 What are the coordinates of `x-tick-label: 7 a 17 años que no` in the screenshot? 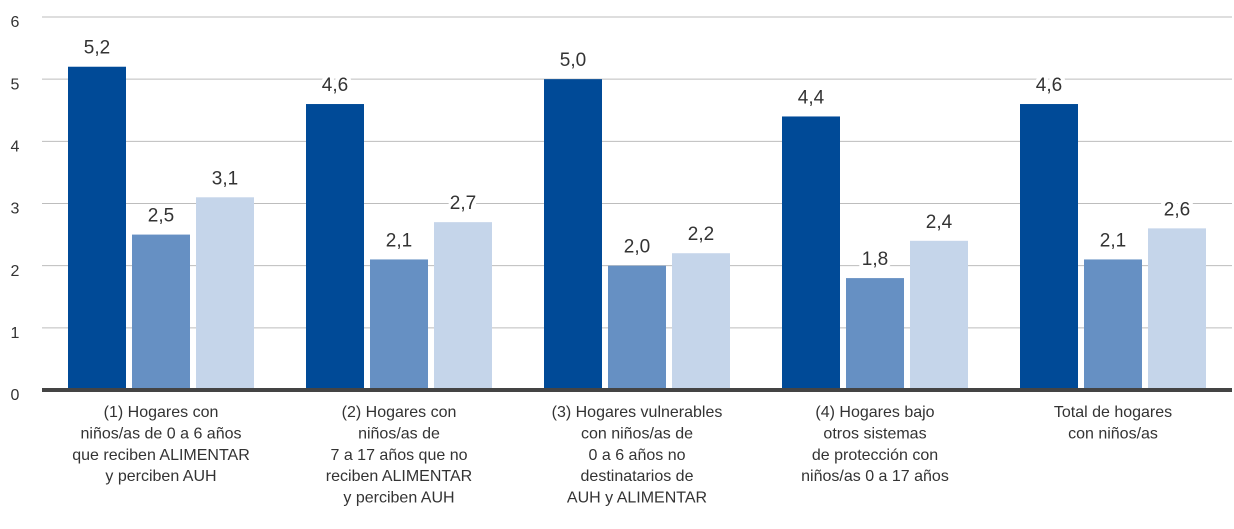 It's located at (398, 455).